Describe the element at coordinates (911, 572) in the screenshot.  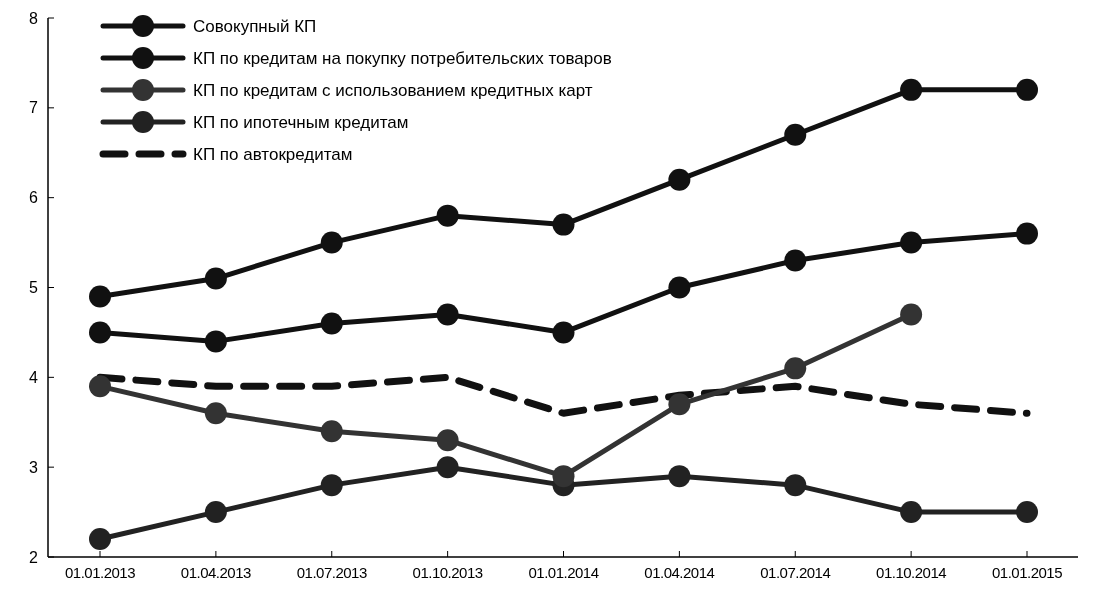
I see `x-tick-label: 01.10.2014` at that location.